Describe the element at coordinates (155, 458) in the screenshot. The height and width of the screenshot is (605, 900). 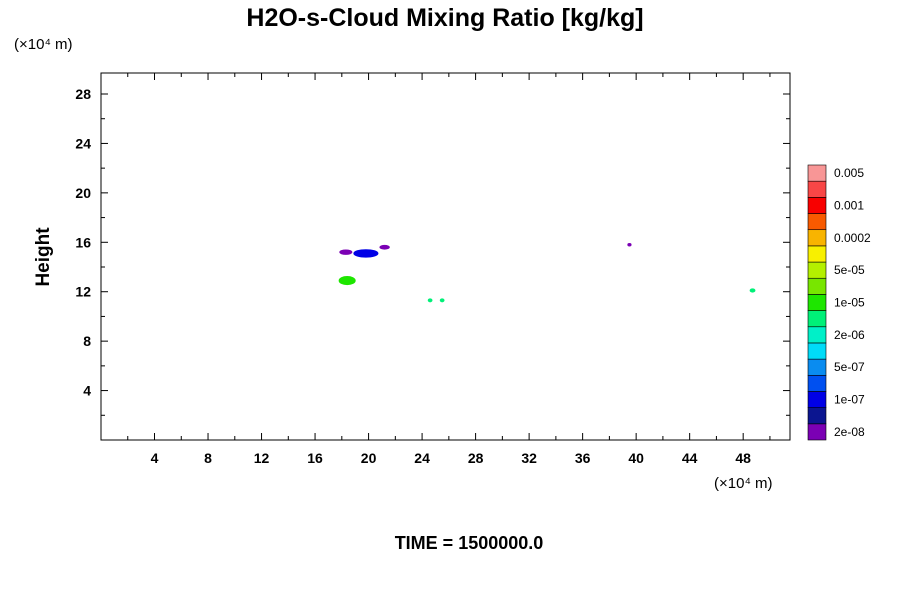
I see `x-tick-label: 4` at that location.